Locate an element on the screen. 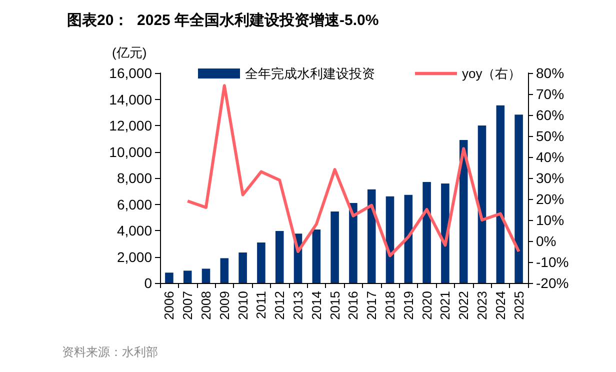 This screenshot has height=372, width=616. y-tick-label: 2,000 is located at coordinates (134, 256).